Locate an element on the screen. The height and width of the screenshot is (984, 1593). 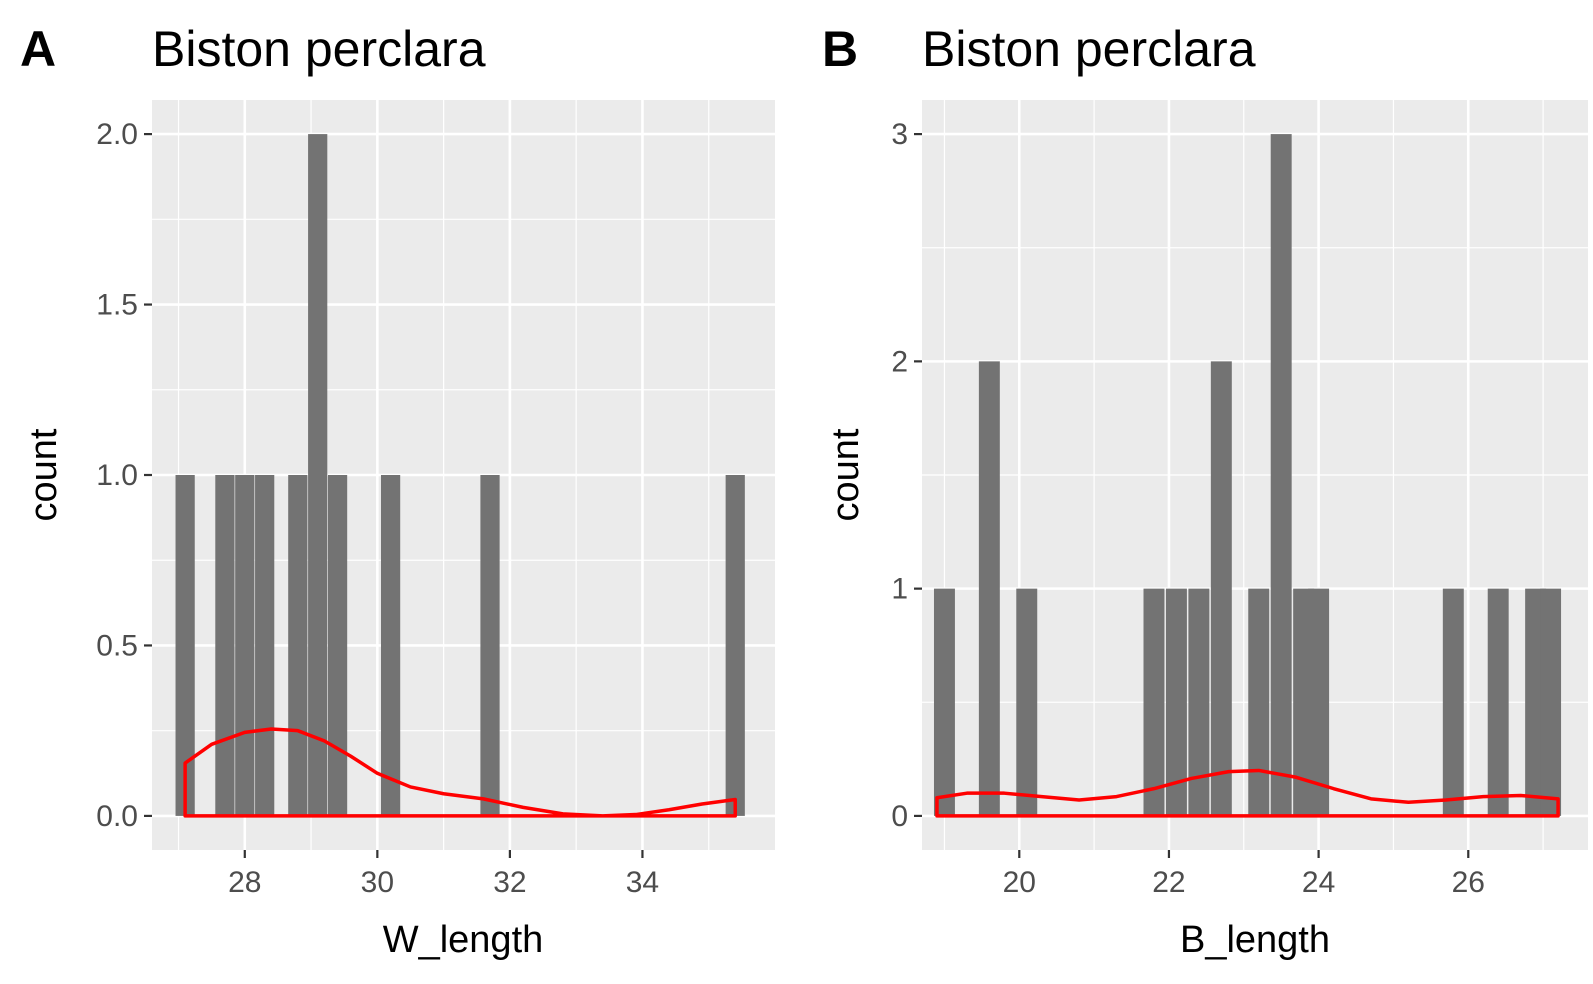
panel-b-title: Biston perclara is located at coordinates (1089, 49).